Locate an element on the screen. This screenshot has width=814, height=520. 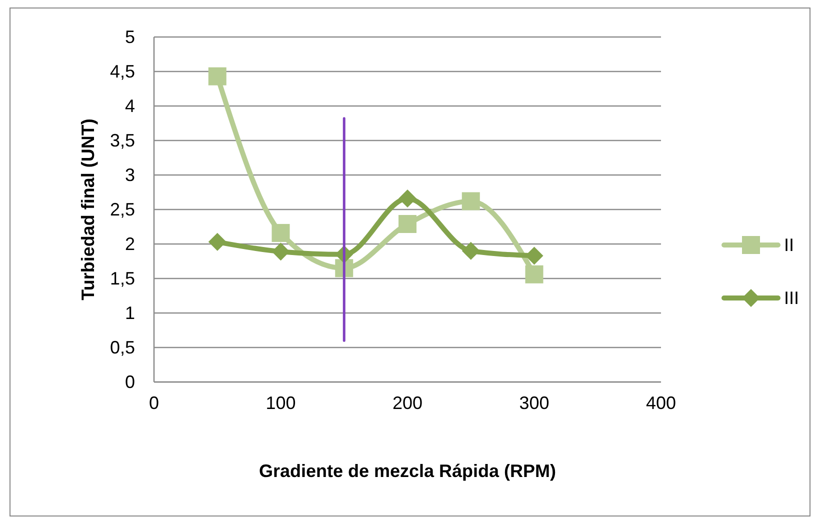
y-tick-label: 1,5 is located at coordinates (122, 278).